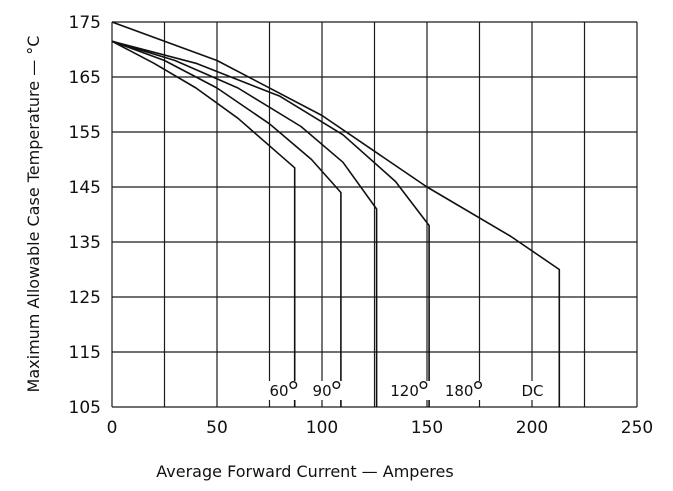 The height and width of the screenshot is (491, 673). Describe the element at coordinates (112, 428) in the screenshot. I see `x-tick-label: 0` at that location.